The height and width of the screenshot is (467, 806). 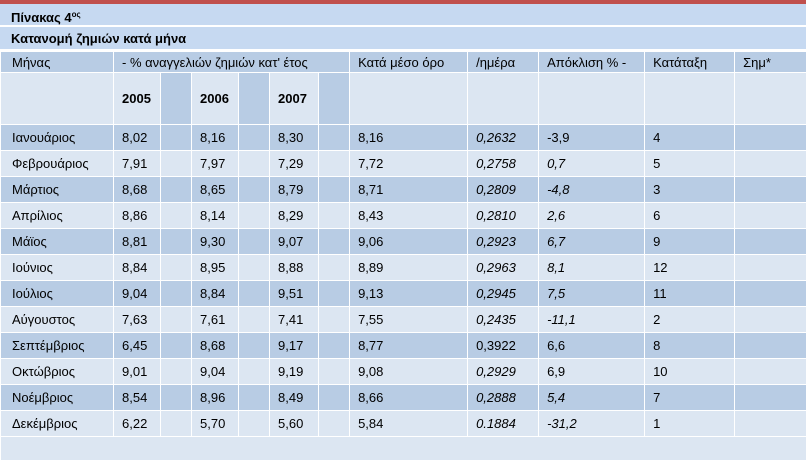 I want to click on cell-2006: 8,65, so click(x=215, y=189).